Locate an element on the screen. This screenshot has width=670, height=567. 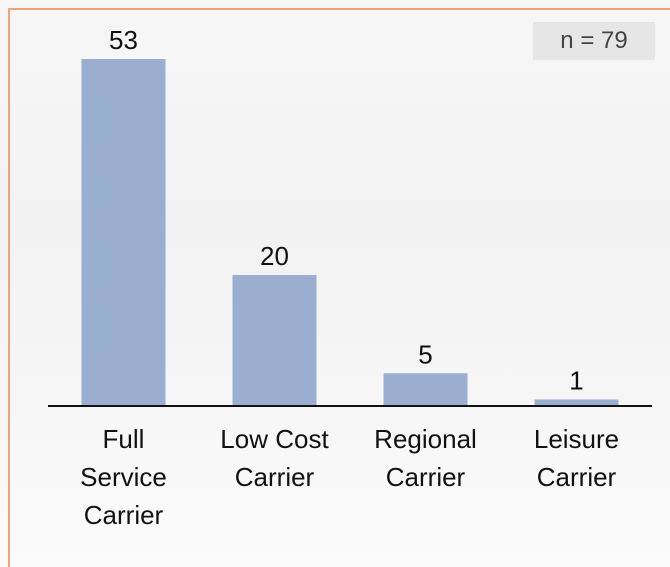
sample-size-note: n = 79 is located at coordinates (594, 41).